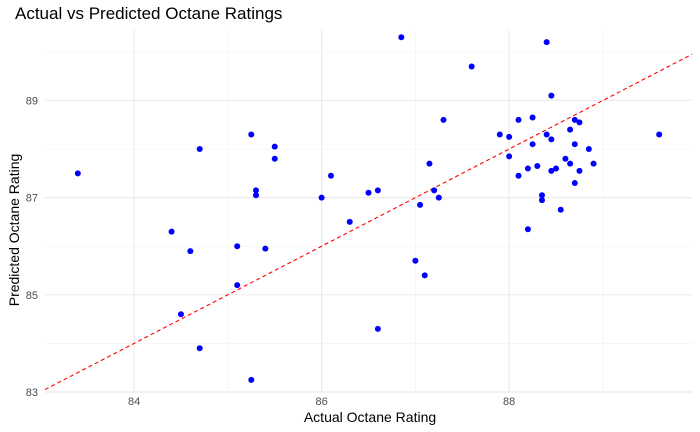 The image size is (700, 432). I want to click on x-tick-labels: 84 86 88, so click(321, 402).